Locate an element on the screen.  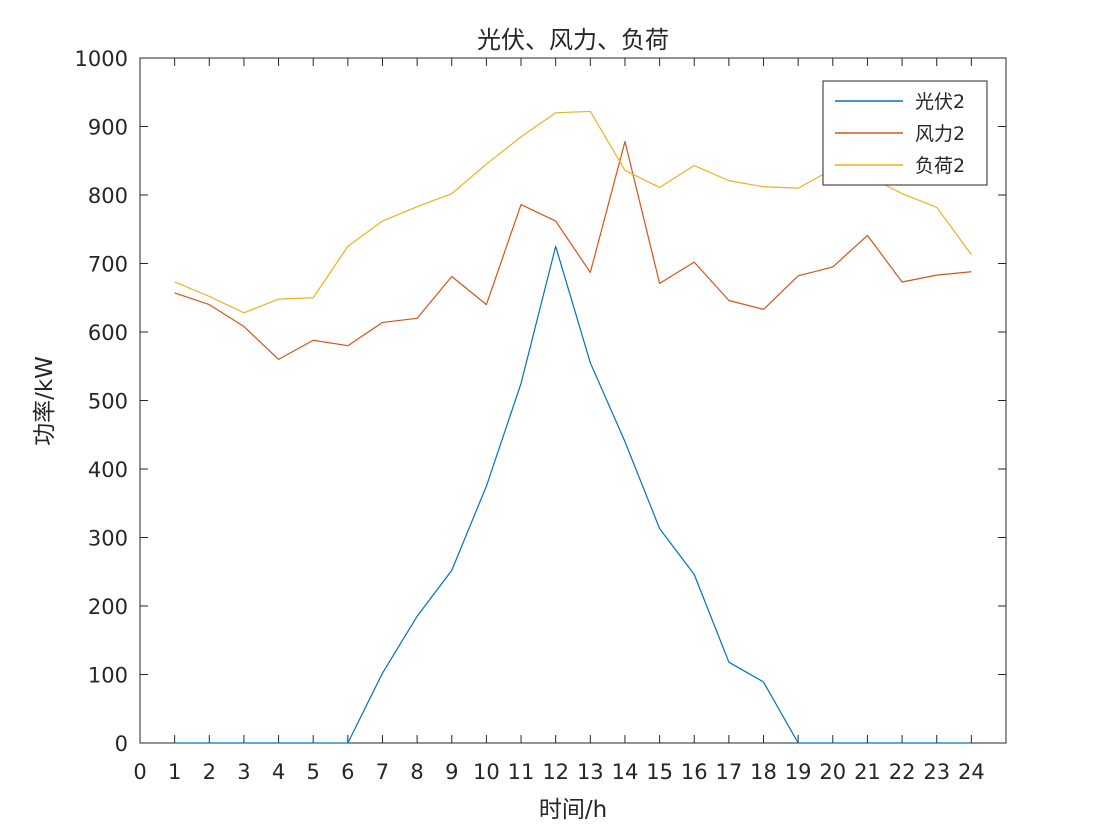
x-tick-label: 6 is located at coordinates (347, 772).